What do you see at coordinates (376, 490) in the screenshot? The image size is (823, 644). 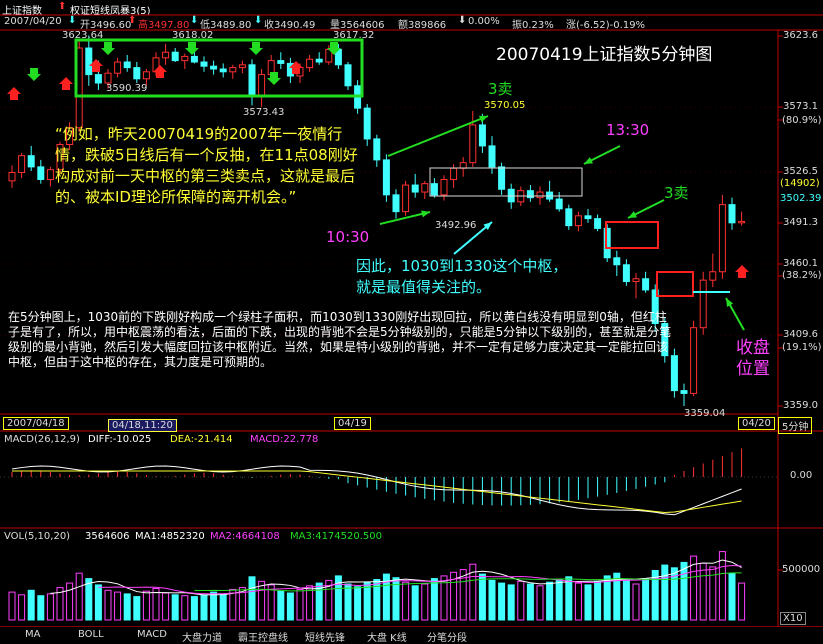 I see `macd-diff-line` at bounding box center [376, 490].